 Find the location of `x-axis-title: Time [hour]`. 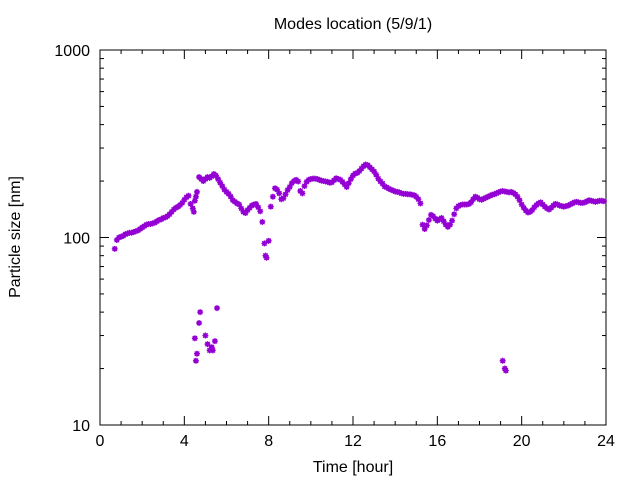

x-axis-title: Time [hour] is located at coordinates (353, 467).